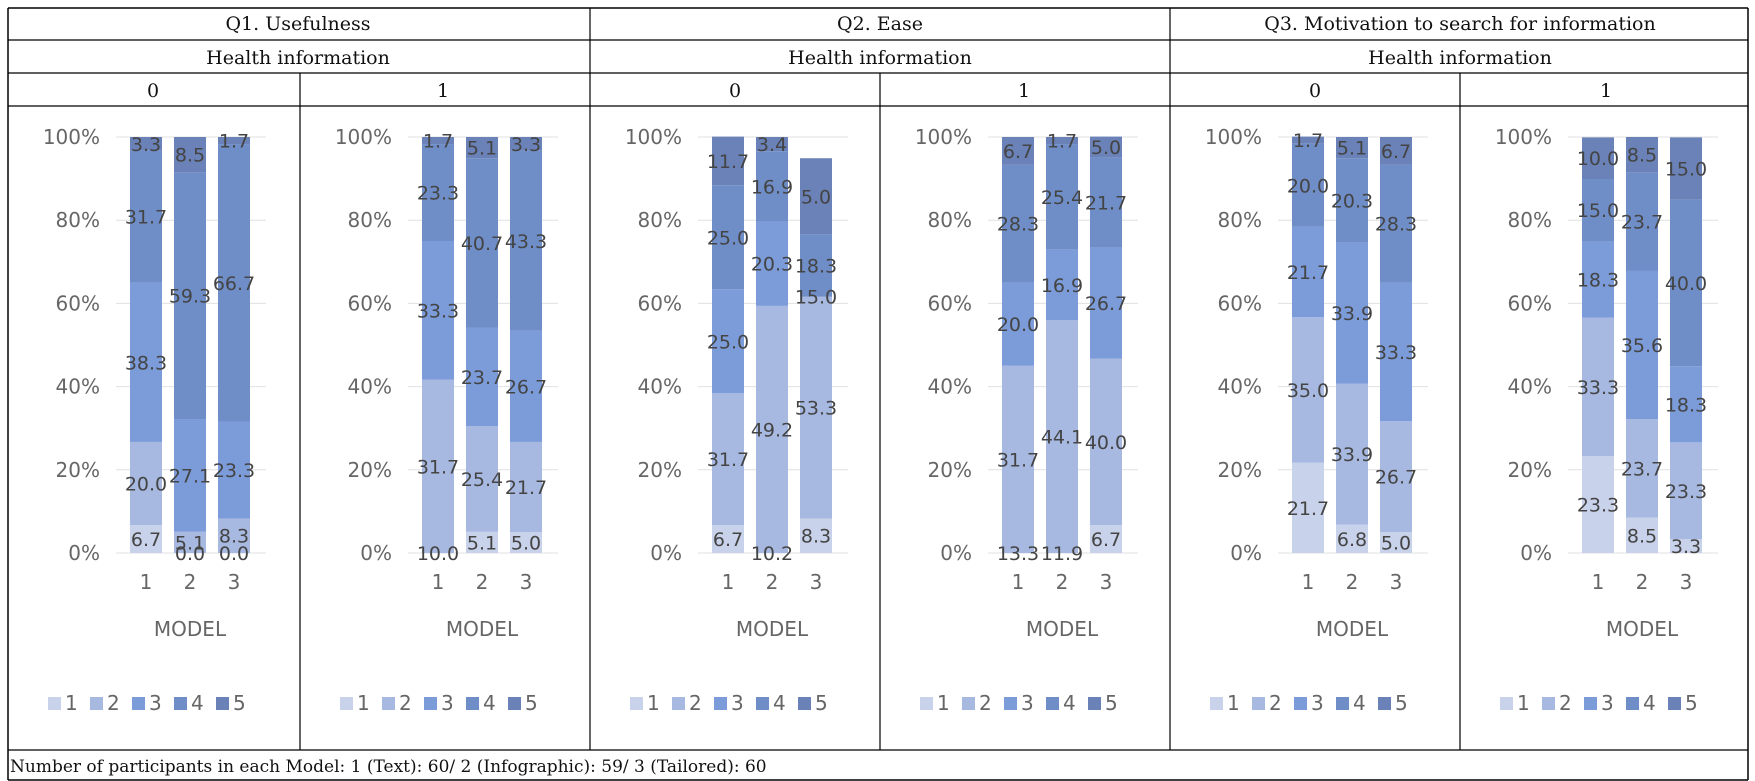 The width and height of the screenshot is (1755, 781). Describe the element at coordinates (190, 543) in the screenshot. I see `data-label: 5.1` at that location.